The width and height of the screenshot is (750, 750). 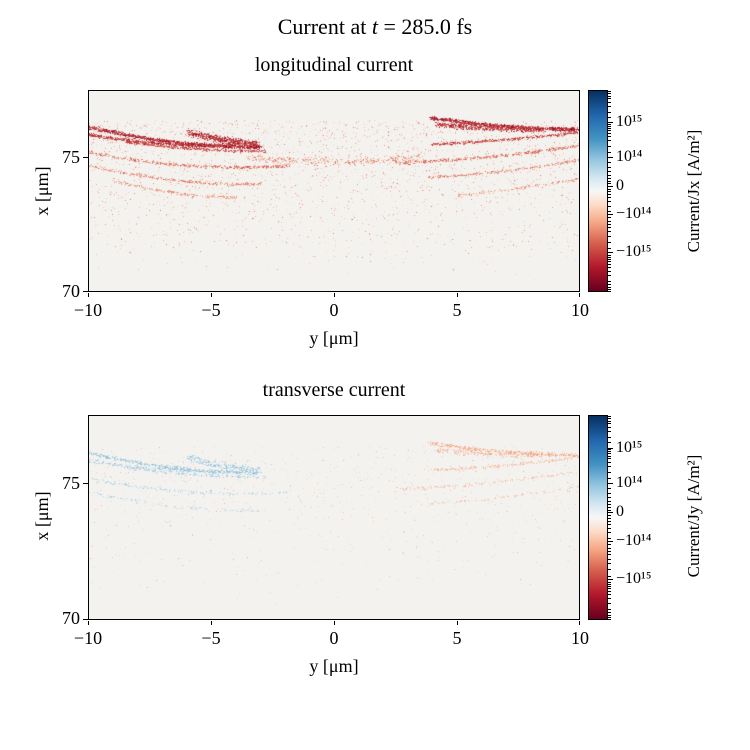 What do you see at coordinates (334, 65) in the screenshot?
I see `subplot-title-longitudinal: longitudinal current` at bounding box center [334, 65].